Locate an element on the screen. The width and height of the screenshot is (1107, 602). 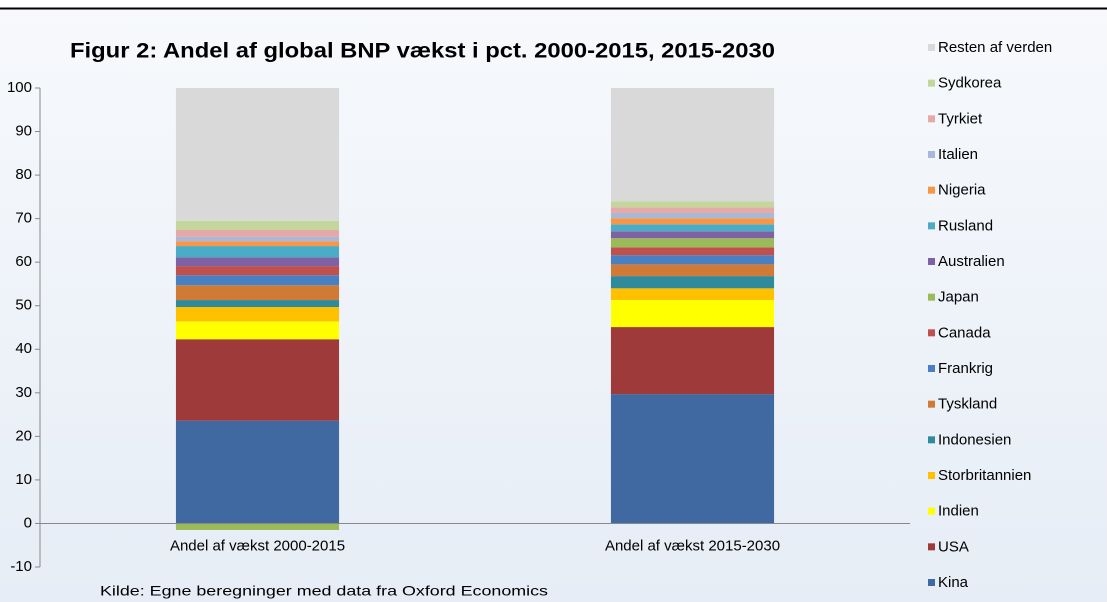
legend-label: Sydkorea is located at coordinates (970, 83).